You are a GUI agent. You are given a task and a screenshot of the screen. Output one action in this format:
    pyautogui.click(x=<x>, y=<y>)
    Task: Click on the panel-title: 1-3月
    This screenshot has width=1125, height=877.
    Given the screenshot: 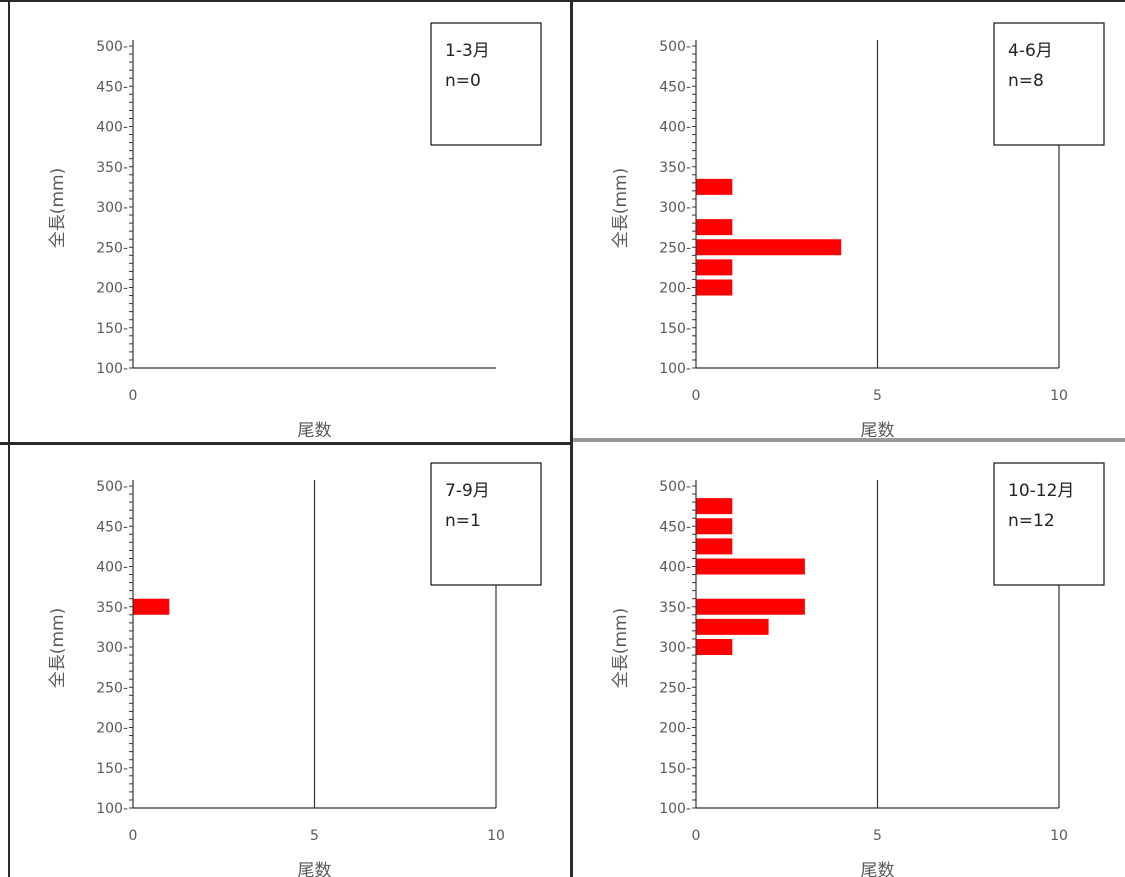 What is the action you would take?
    pyautogui.click(x=467, y=51)
    